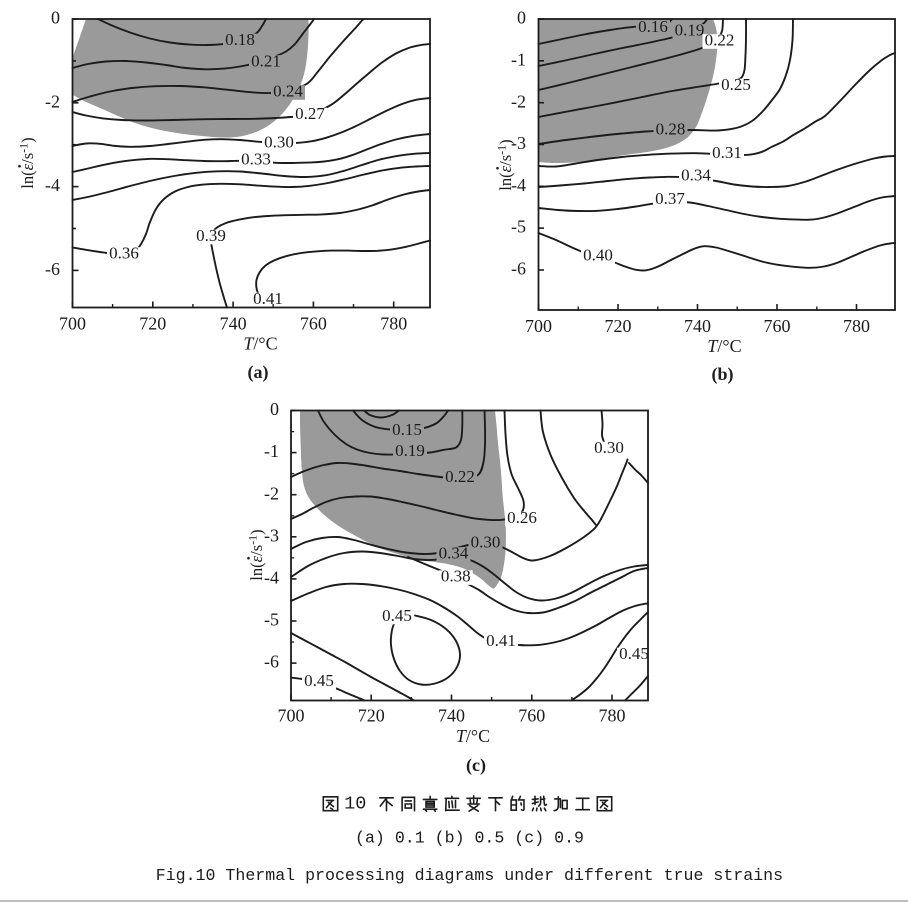 The height and width of the screenshot is (902, 908). Describe the element at coordinates (469, 837) in the screenshot. I see `svg-text: (a) 0.1 (b) 0.5 (c) 0.9` at that location.